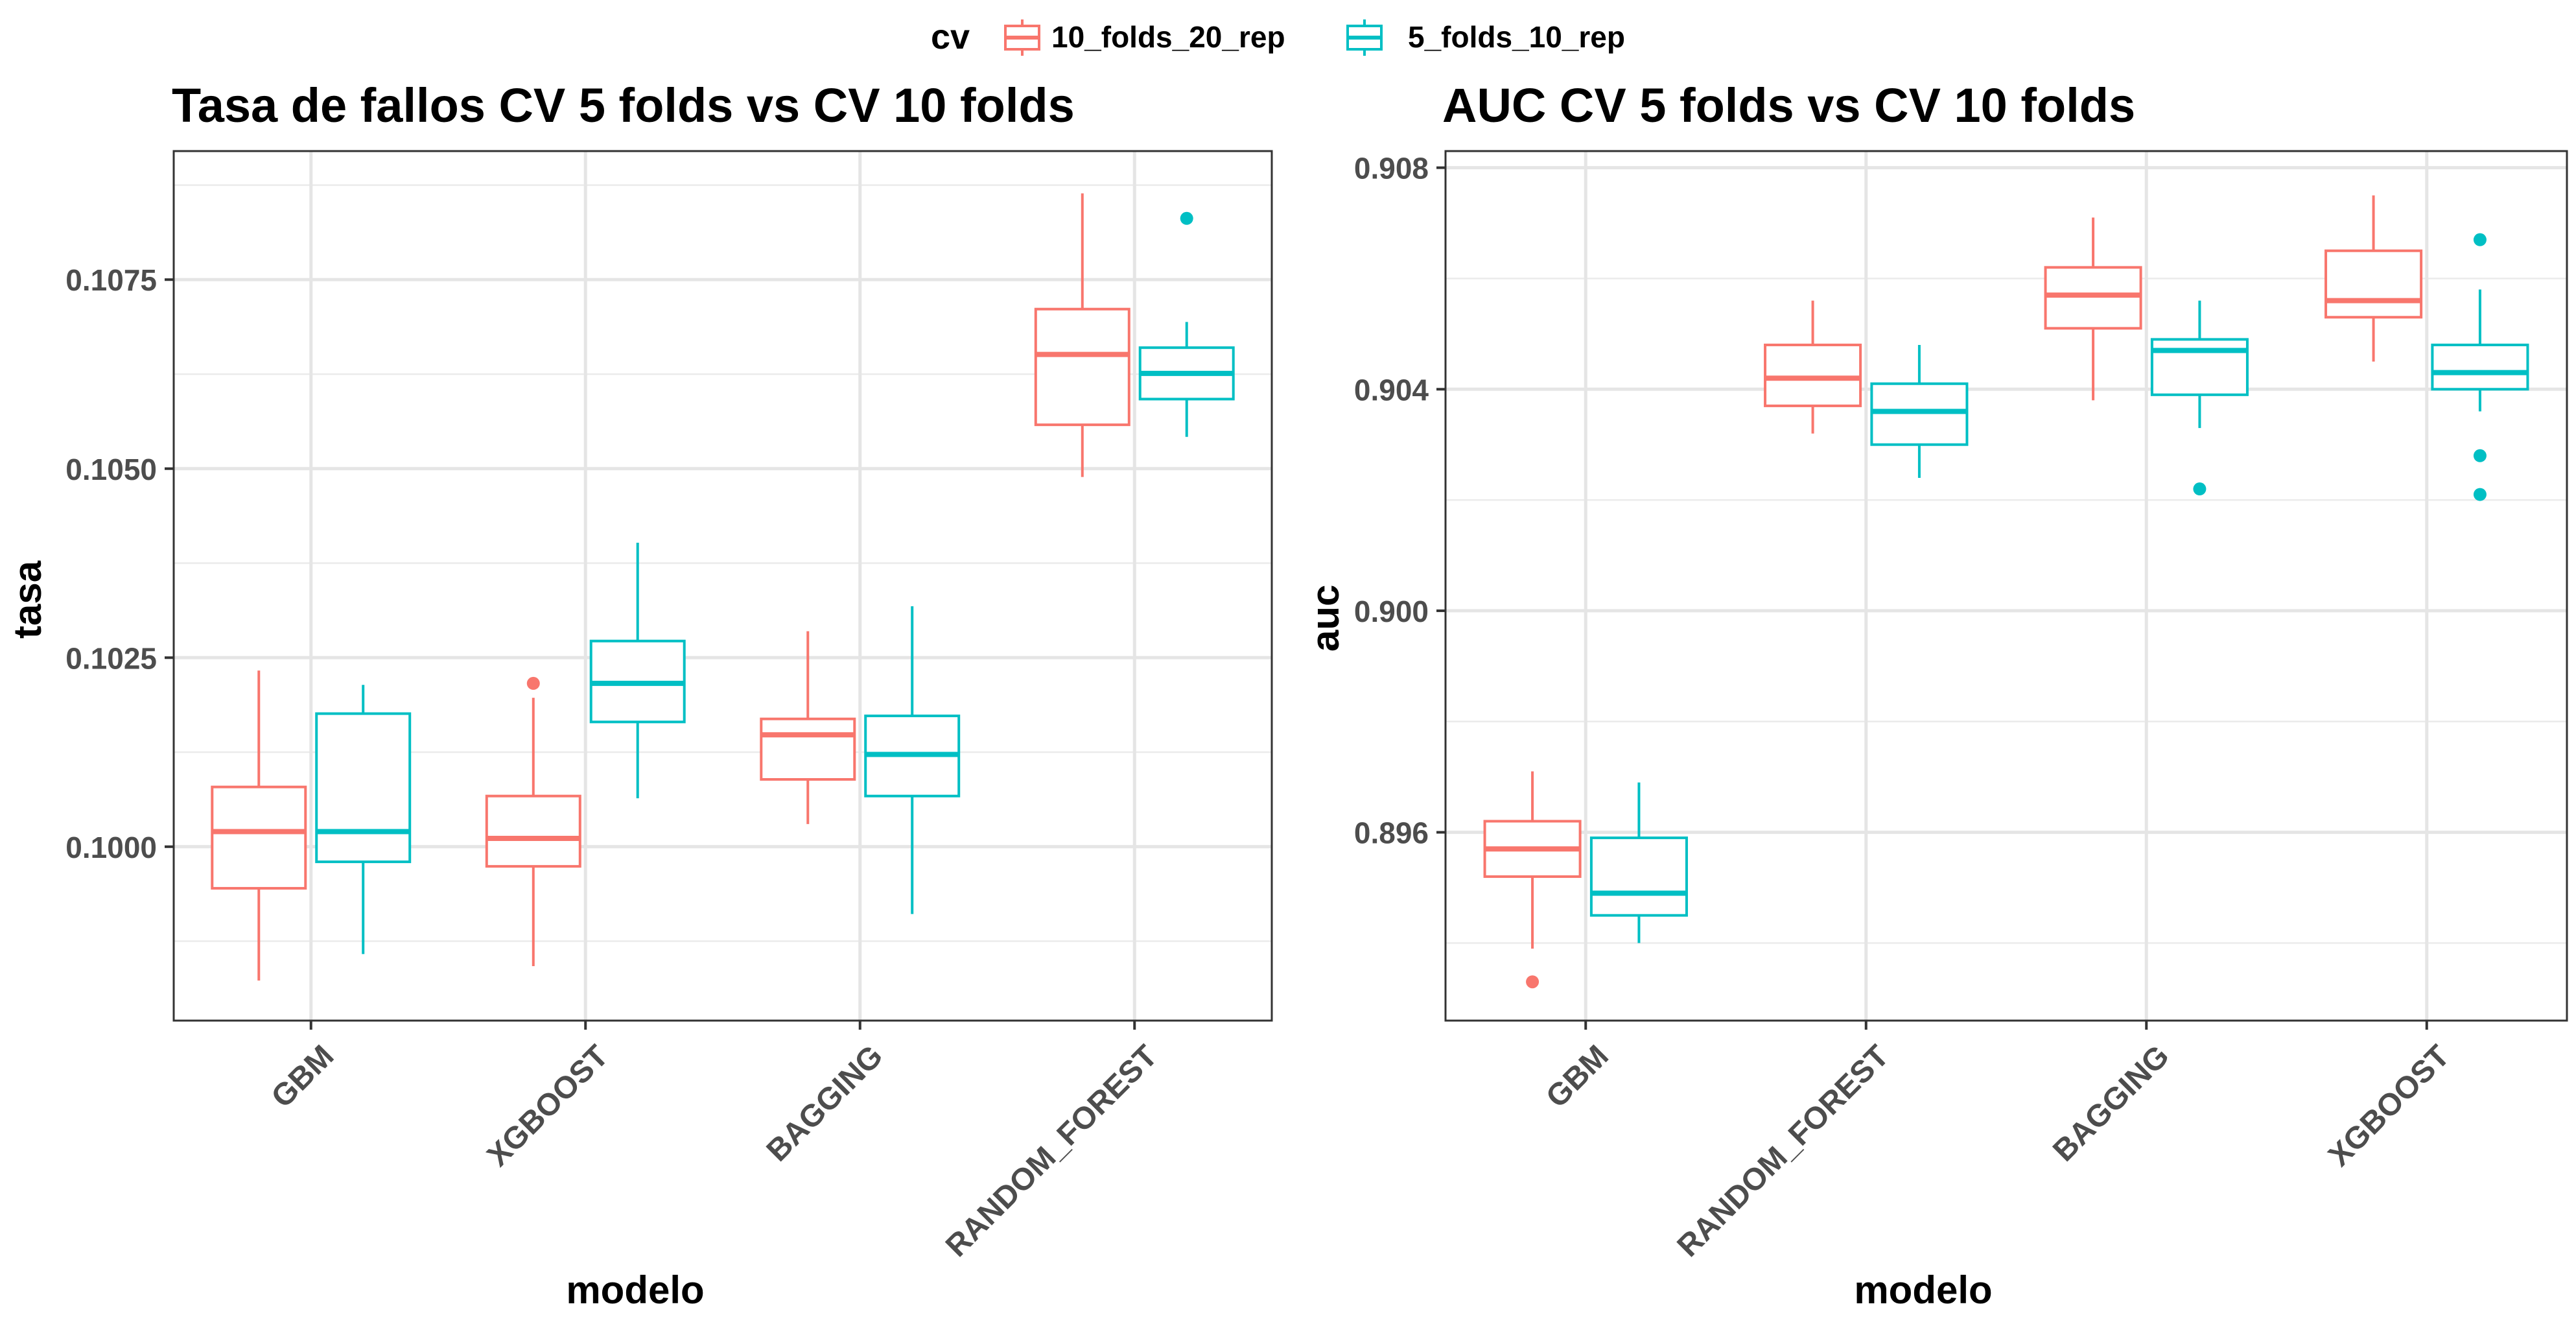 The height and width of the screenshot is (1326, 2576). Describe the element at coordinates (1364, 37) in the screenshot. I see `legend-key-5-folds` at that location.